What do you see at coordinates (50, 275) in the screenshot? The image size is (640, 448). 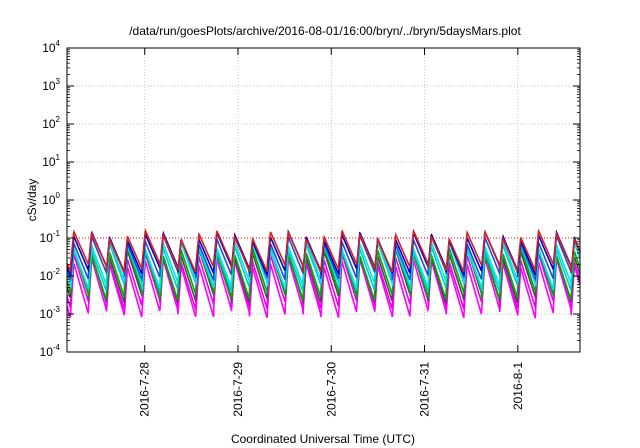 I see `y-tick-label: 10⁻²` at bounding box center [50, 275].